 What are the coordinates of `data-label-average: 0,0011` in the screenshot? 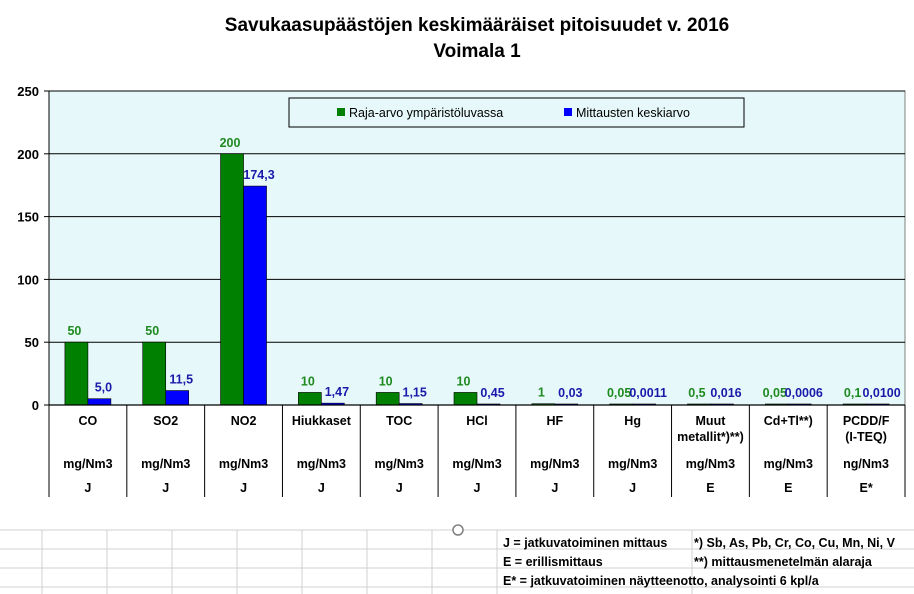 It's located at (648, 393).